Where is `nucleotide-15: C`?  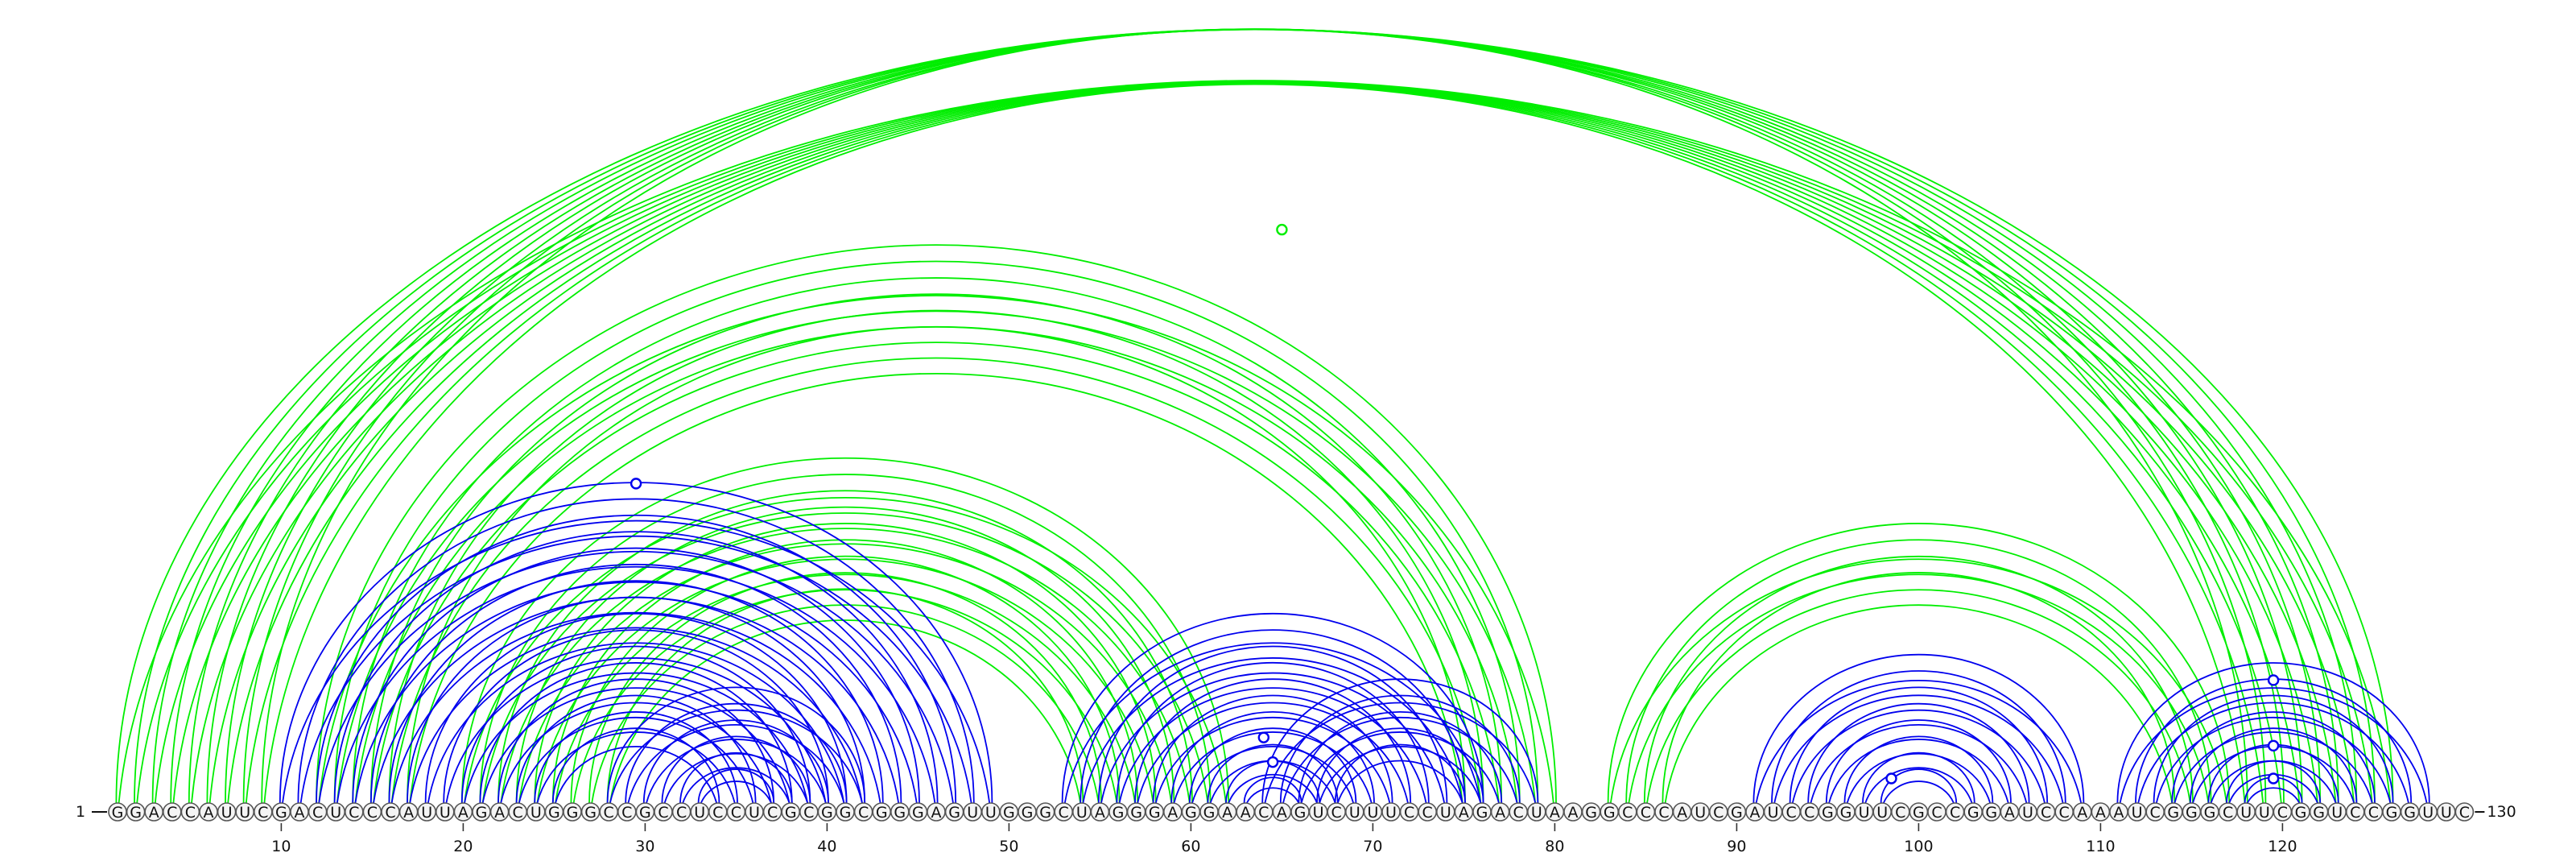 nucleotide-15: C is located at coordinates (372, 812).